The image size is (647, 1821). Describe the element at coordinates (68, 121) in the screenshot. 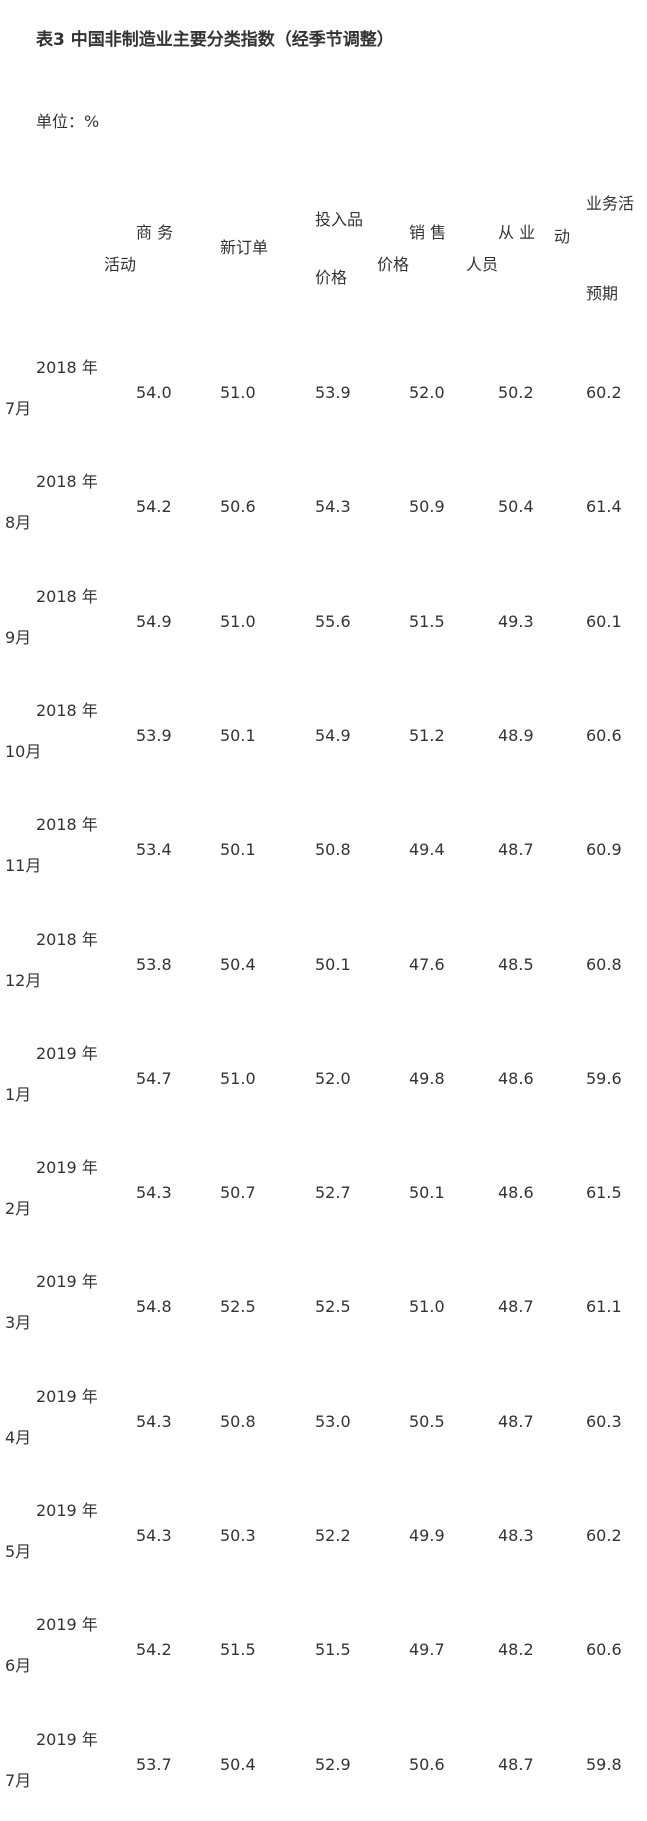

I see `unit-note: 单位：%` at that location.